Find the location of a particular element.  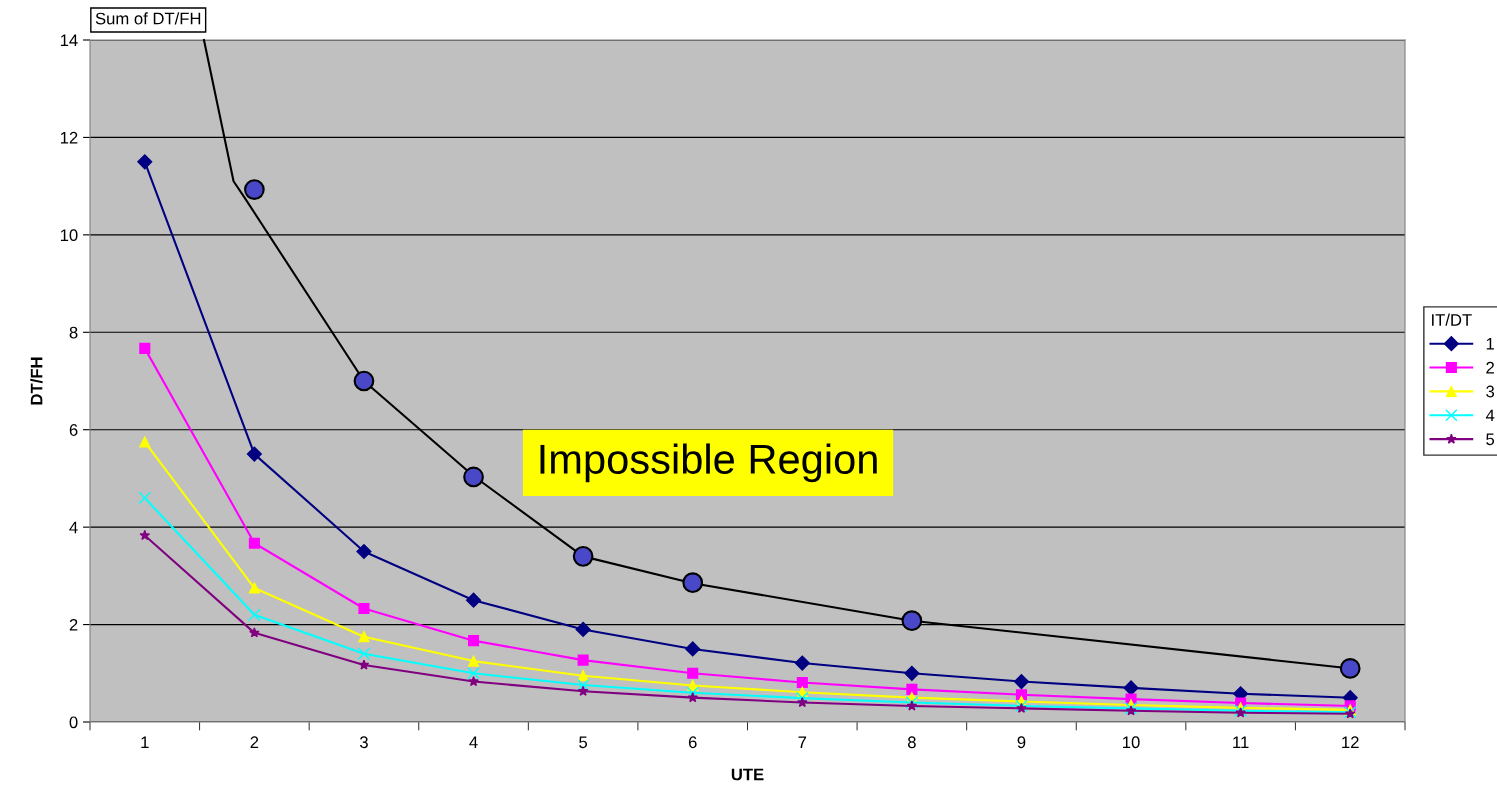

annotation: Impossible Region is located at coordinates (708, 463).